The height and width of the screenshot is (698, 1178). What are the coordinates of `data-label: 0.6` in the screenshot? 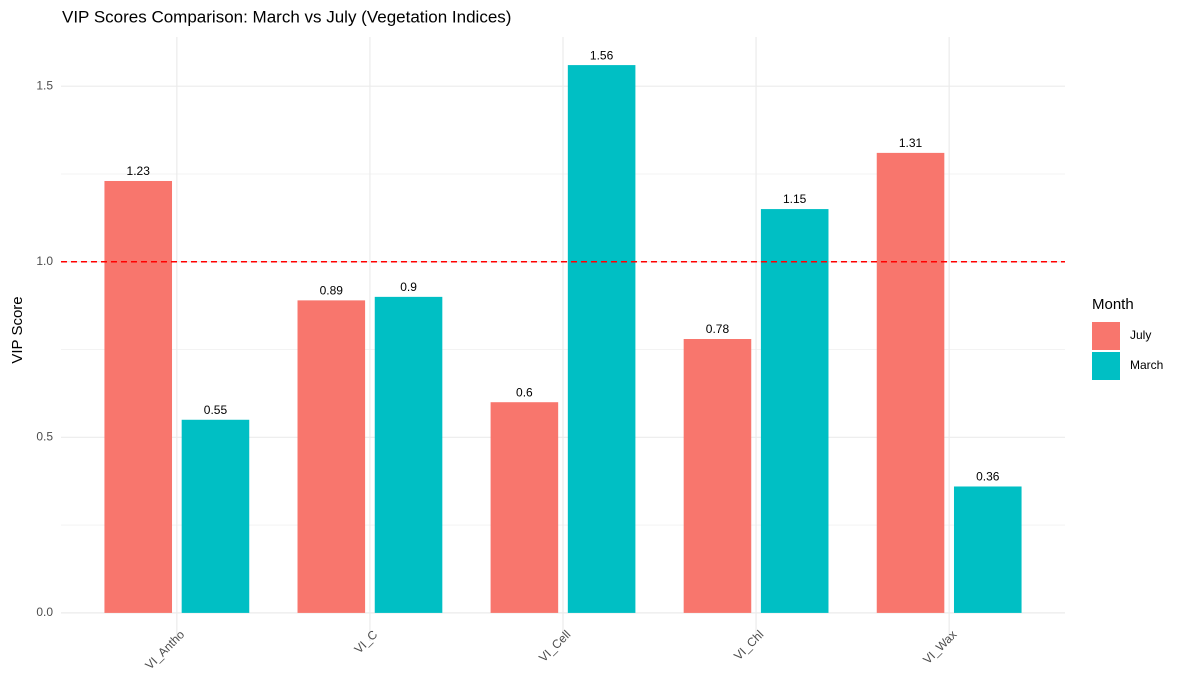 It's located at (524, 392).